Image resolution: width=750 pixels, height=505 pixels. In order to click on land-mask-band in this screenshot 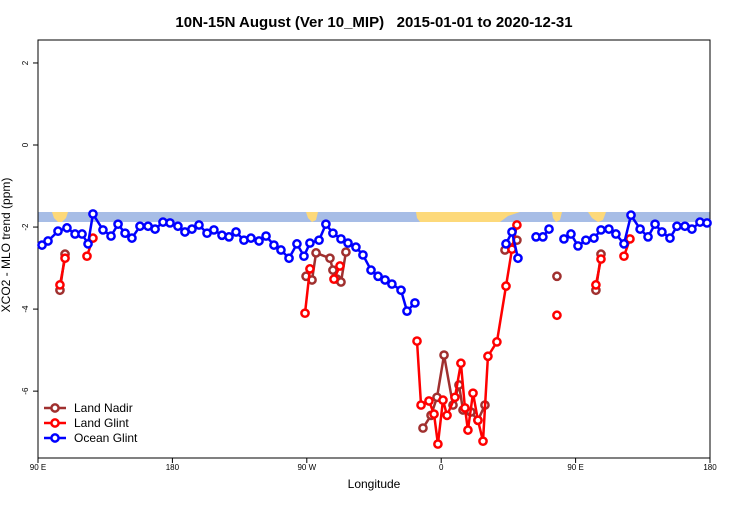, I will do `click(374, 217)`.